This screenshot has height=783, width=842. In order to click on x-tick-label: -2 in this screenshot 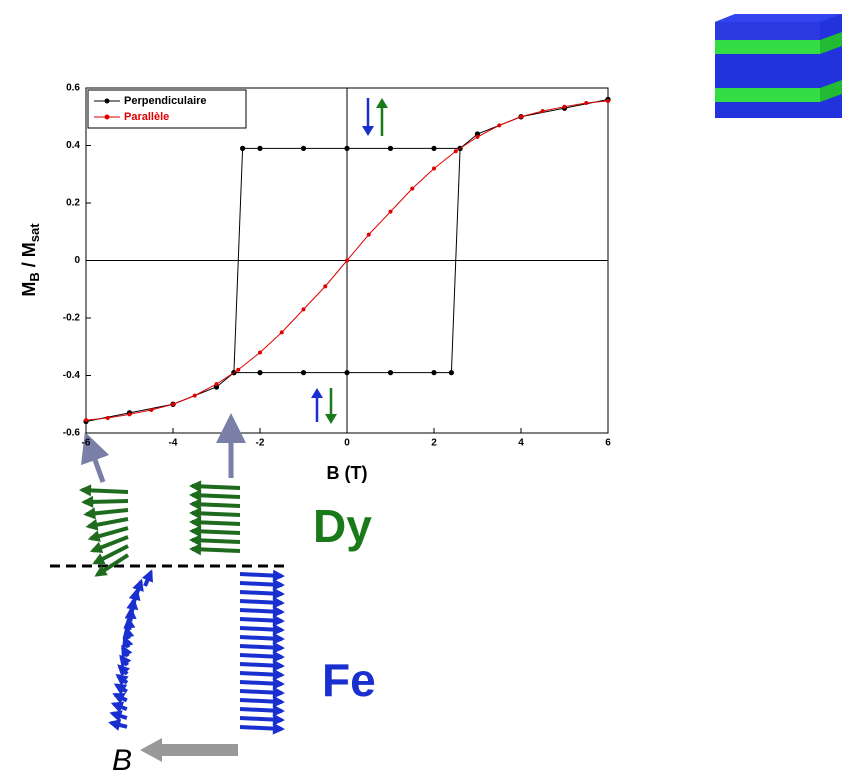, I will do `click(260, 443)`.